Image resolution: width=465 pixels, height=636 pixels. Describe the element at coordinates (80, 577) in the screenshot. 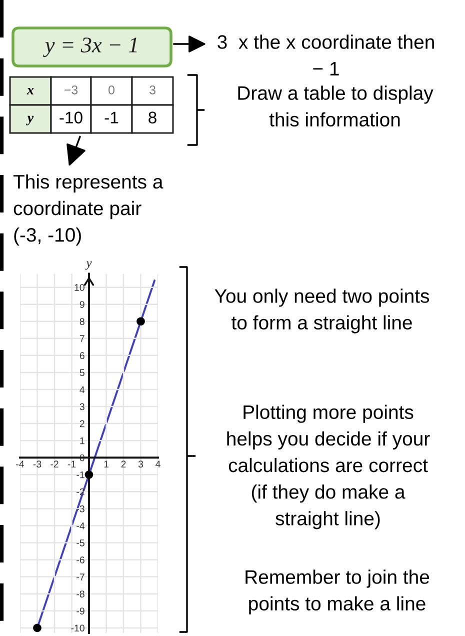

I see `y-tick-label: -7` at that location.